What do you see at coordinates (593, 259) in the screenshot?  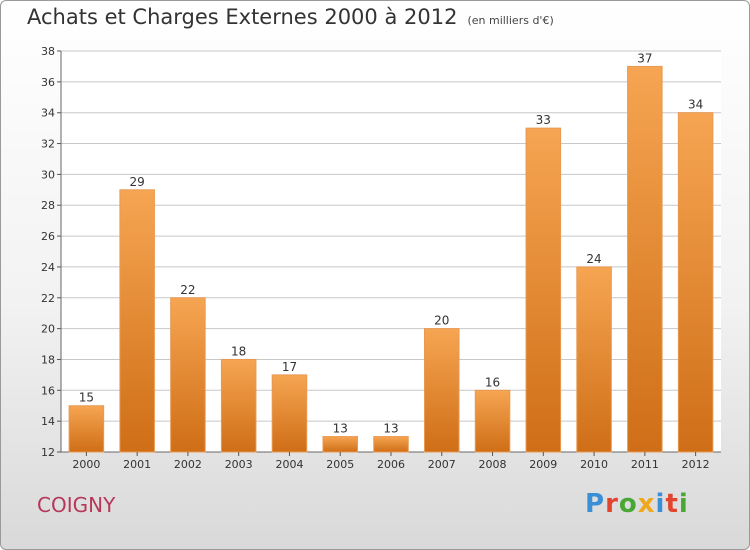 I see `bar-value-label: 24` at bounding box center [593, 259].